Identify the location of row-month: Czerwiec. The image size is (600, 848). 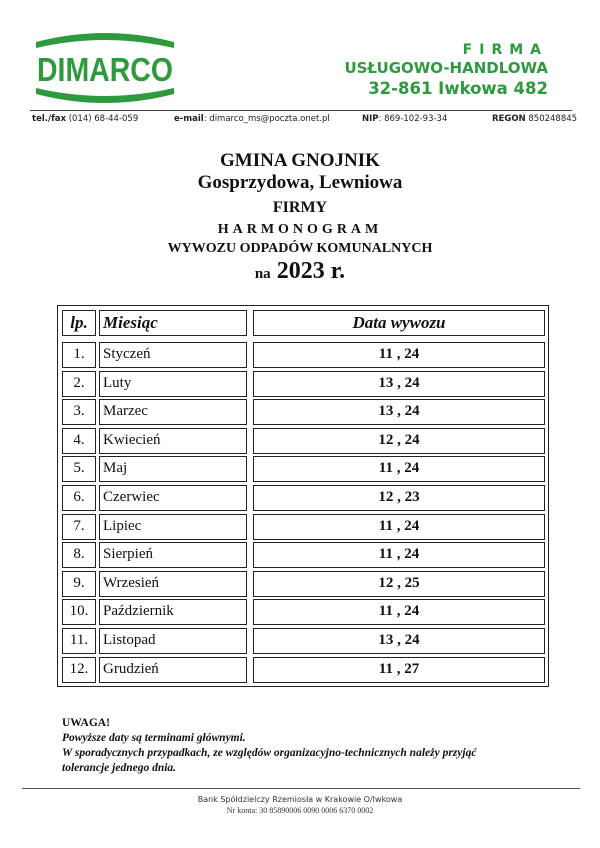
(173, 498).